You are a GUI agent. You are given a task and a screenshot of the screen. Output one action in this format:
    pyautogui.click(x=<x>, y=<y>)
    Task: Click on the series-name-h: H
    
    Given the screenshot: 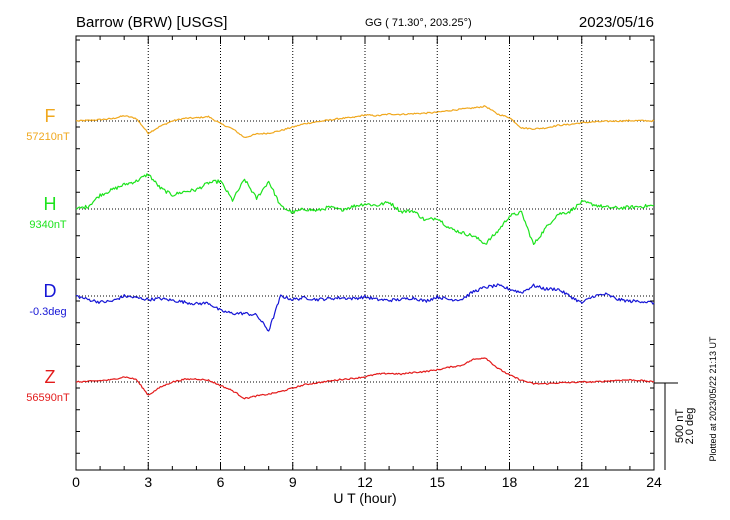 What is the action you would take?
    pyautogui.click(x=50, y=204)
    